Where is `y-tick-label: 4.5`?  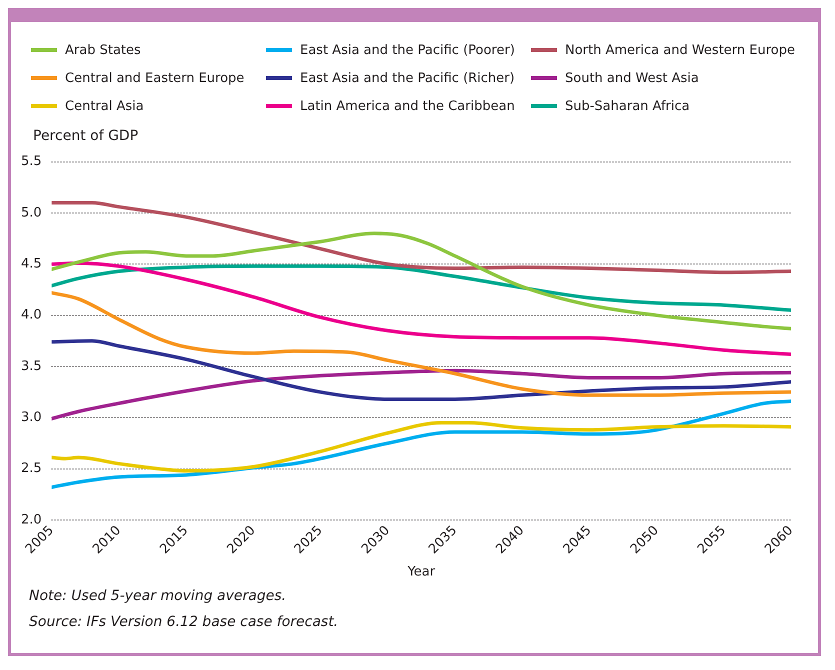
y-tick-label: 4.5 is located at coordinates (31, 264).